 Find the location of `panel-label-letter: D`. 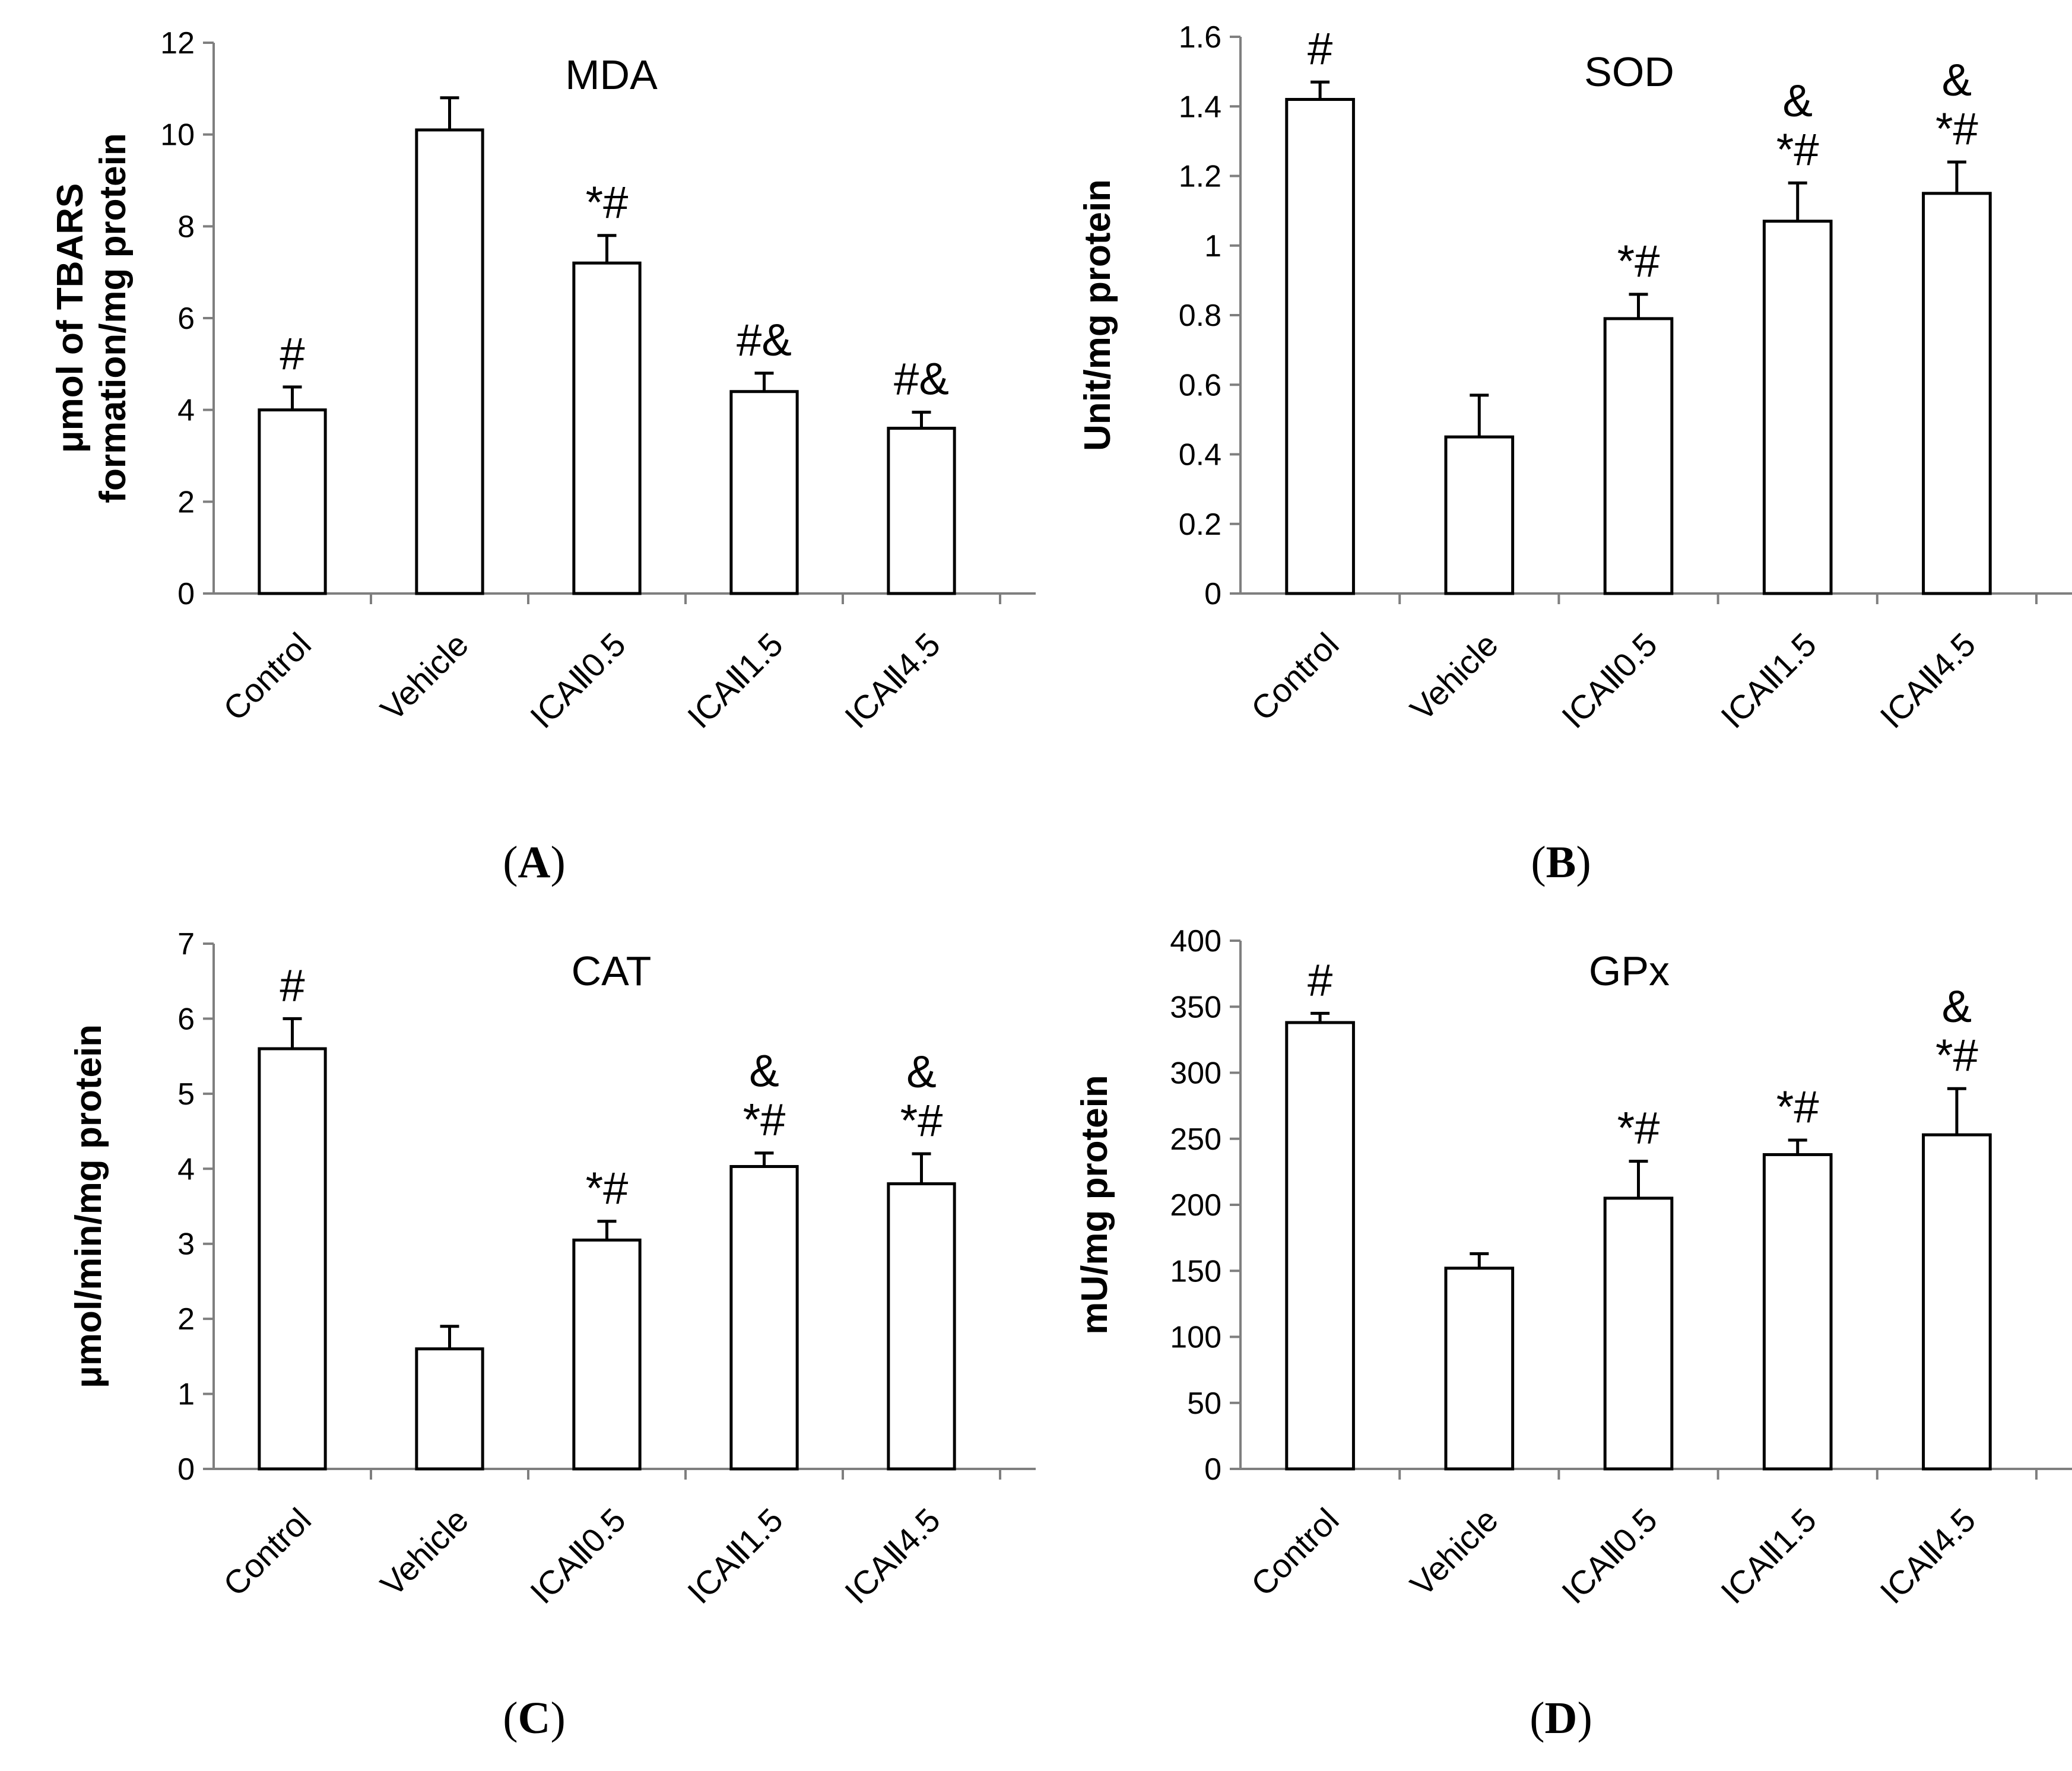

panel-label-letter: D is located at coordinates (1561, 1718).